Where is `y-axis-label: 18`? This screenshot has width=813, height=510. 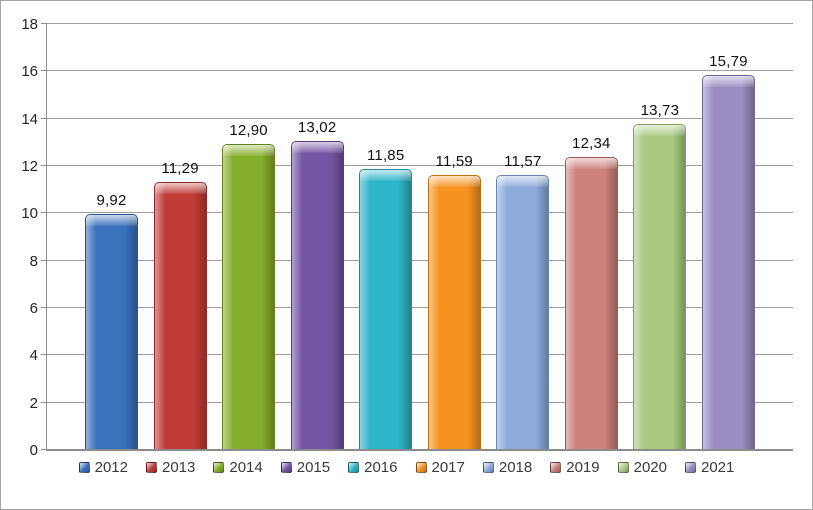 y-axis-label: 18 is located at coordinates (29, 24).